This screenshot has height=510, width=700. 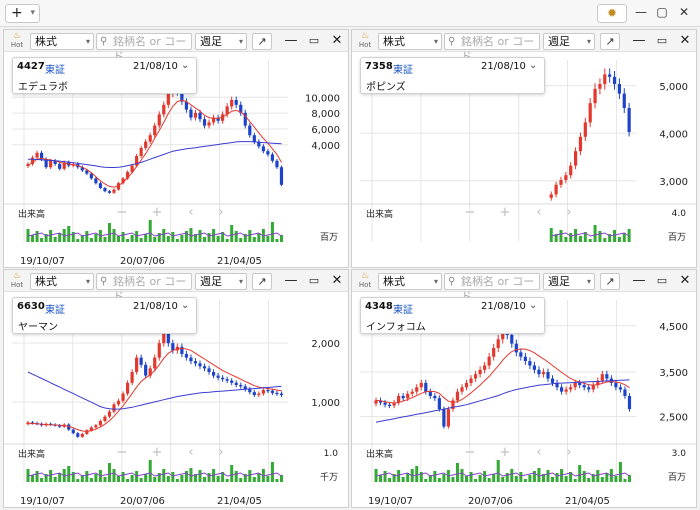 I want to click on settings-button: ✹, so click(x=612, y=13).